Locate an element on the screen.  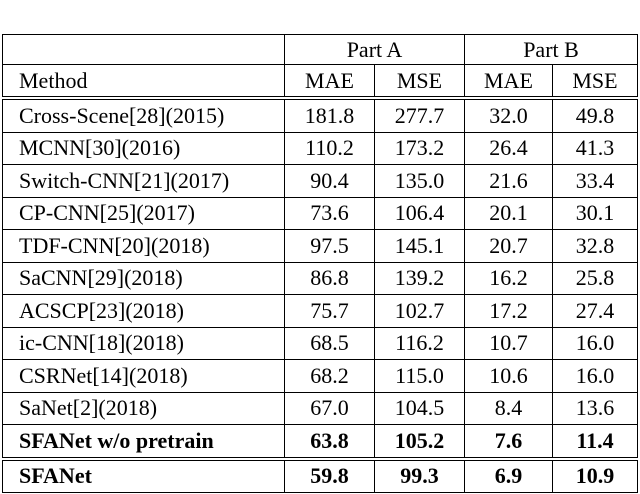
table-row: Switch-CNN[21](2017) 90.4 135.0 21.6 33.4 is located at coordinates (320, 181).